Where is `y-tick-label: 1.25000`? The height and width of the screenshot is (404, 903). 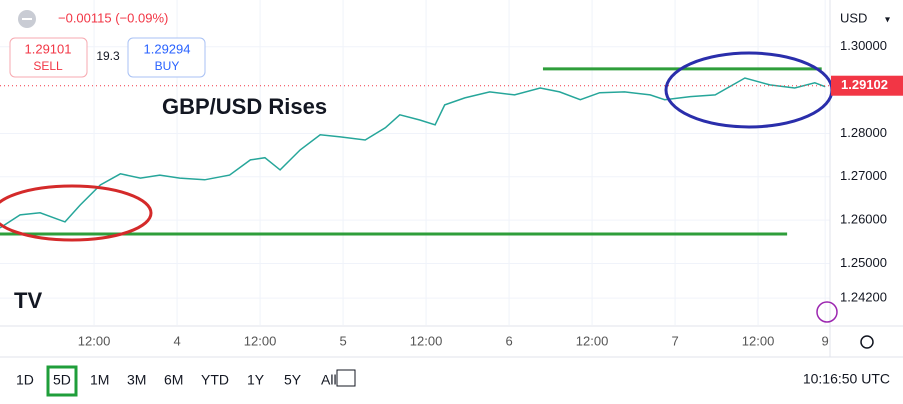 y-tick-label: 1.25000 is located at coordinates (863, 262).